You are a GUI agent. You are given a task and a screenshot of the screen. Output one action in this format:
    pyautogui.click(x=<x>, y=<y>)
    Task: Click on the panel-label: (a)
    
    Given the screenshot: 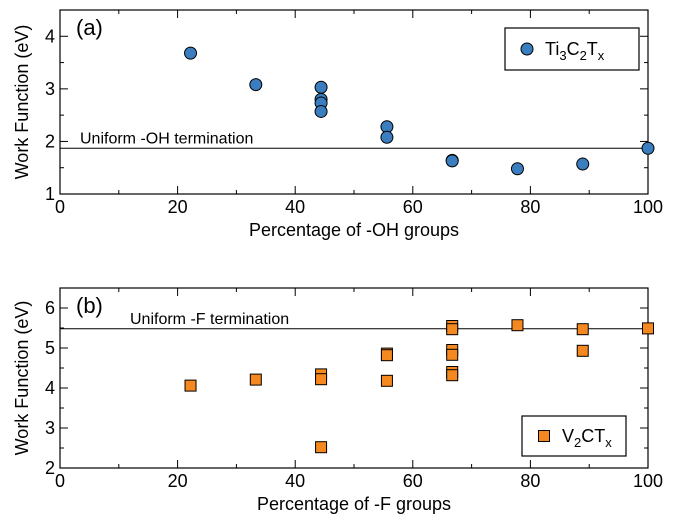 What is the action you would take?
    pyautogui.click(x=89, y=27)
    